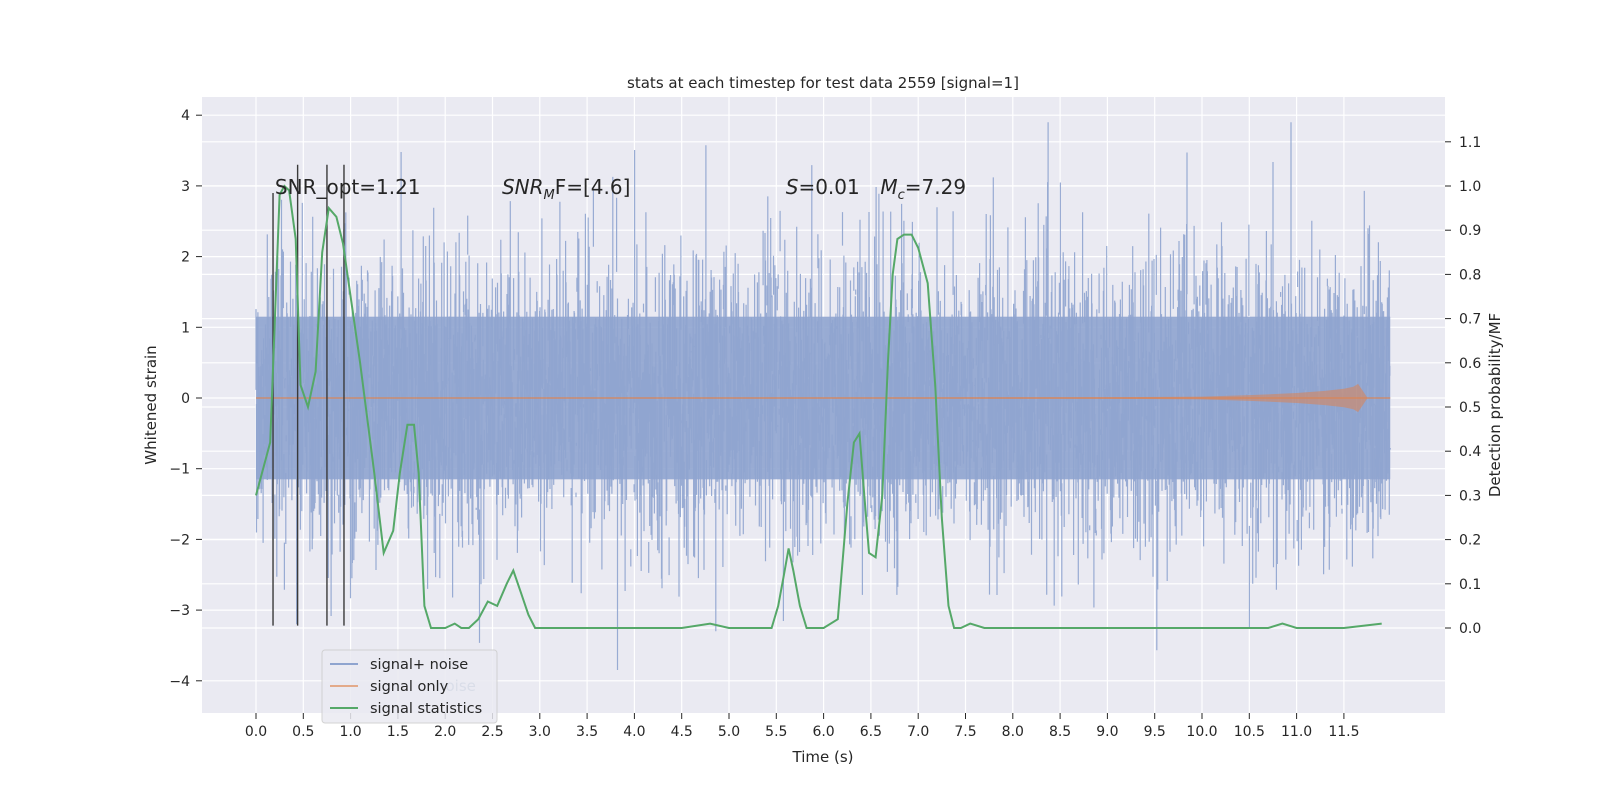 This screenshot has width=1600, height=800. I want to click on y-right-tick-label: 0.4, so click(1470, 452).